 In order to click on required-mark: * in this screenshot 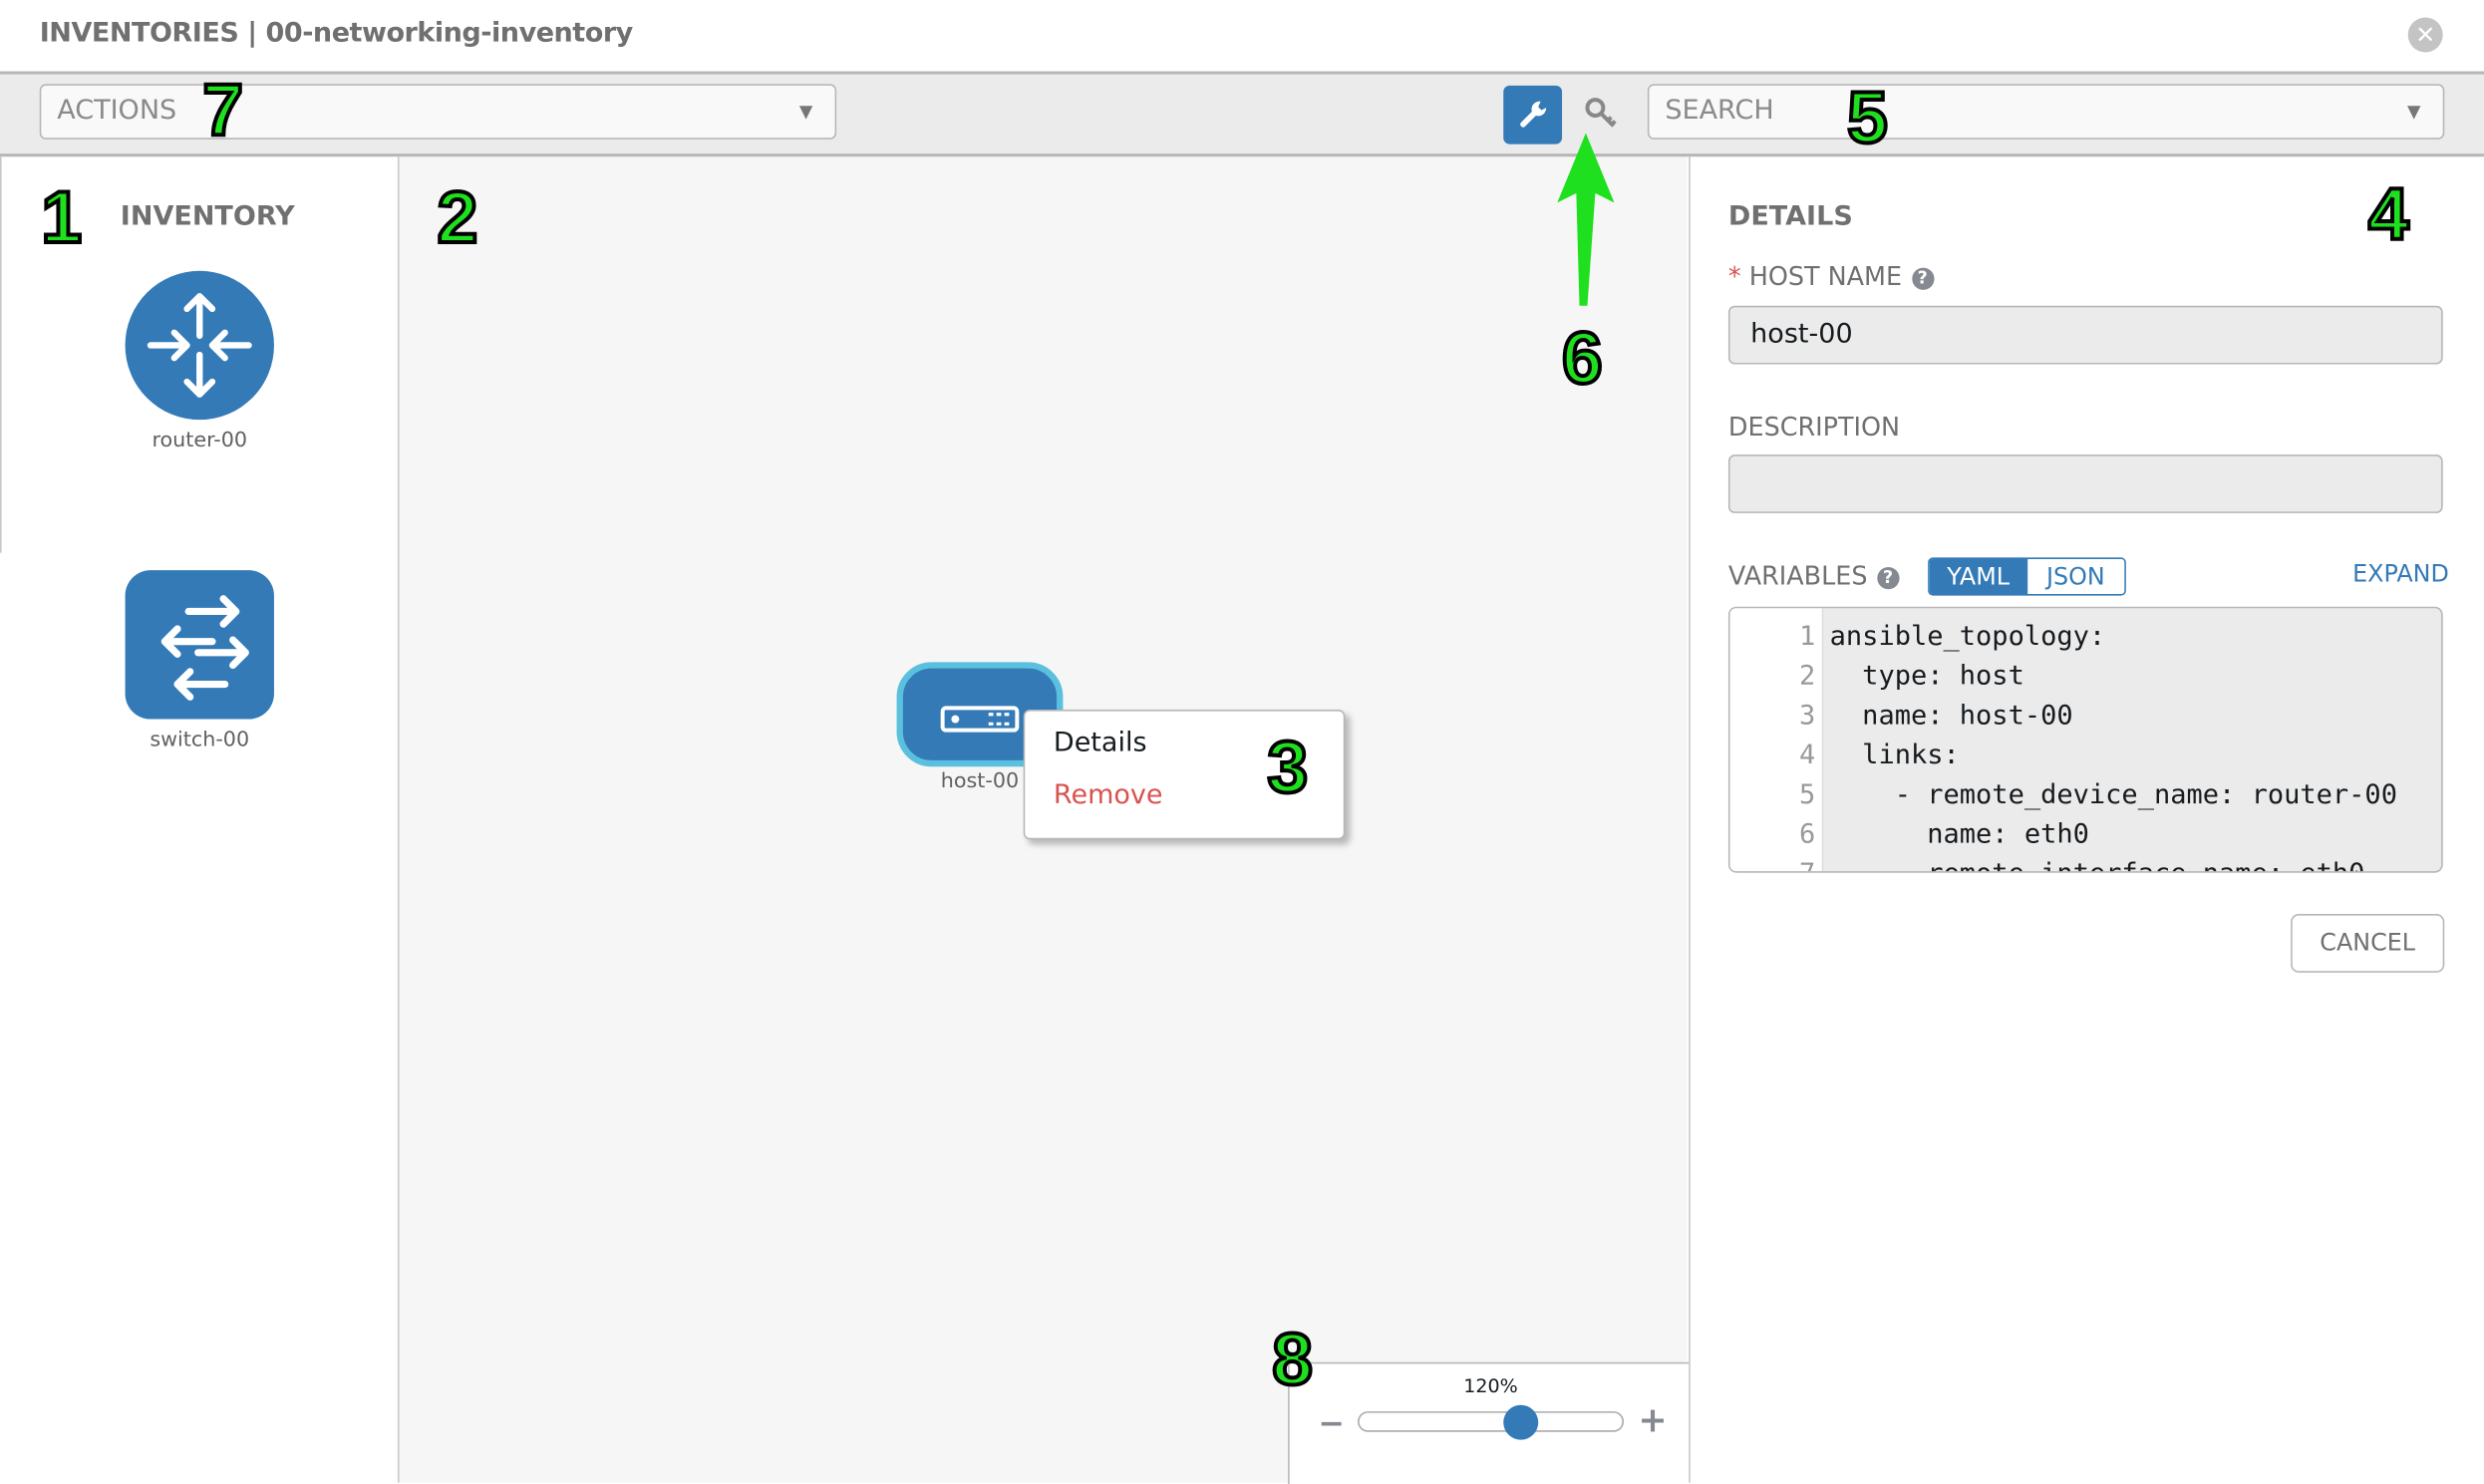, I will do `click(1734, 276)`.